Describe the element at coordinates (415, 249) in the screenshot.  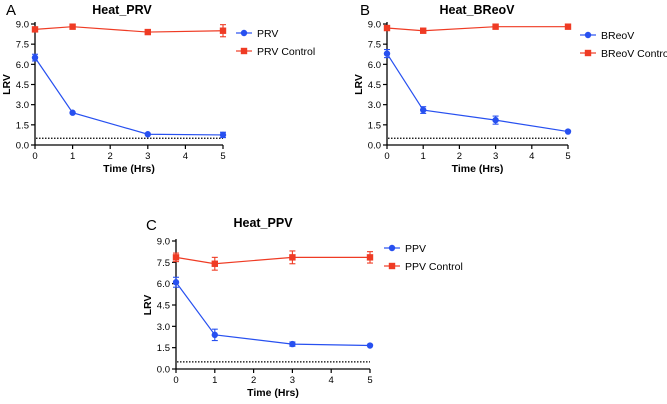
I see `legend-label: PPV` at that location.